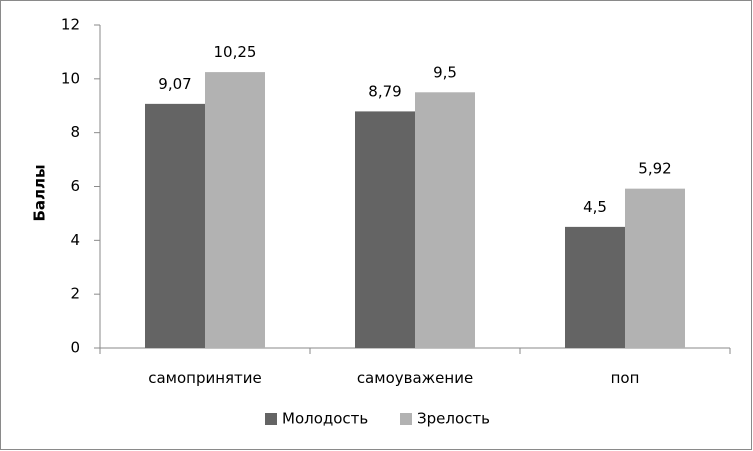 The width and height of the screenshot is (753, 451). What do you see at coordinates (75, 348) in the screenshot?
I see `y-tick-label: 0` at bounding box center [75, 348].